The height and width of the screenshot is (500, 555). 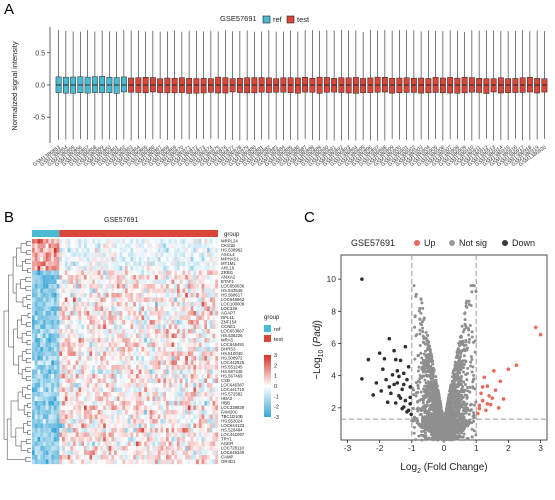 I want to click on dendrogram-branch, so click(x=28, y=252).